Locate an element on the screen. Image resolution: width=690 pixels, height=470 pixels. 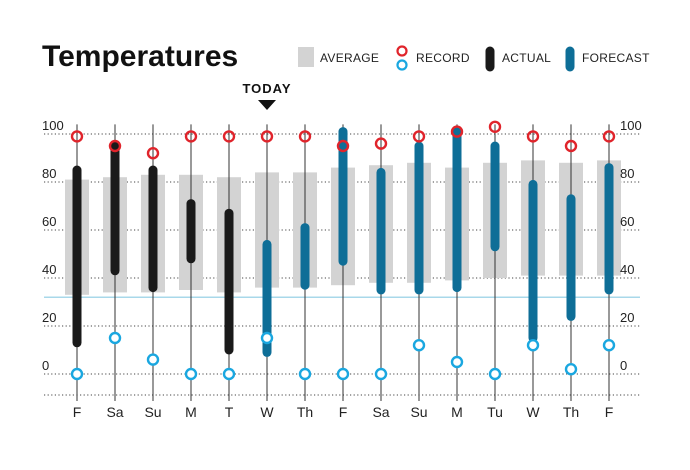
y-tick-left: 80 is located at coordinates (49, 173).